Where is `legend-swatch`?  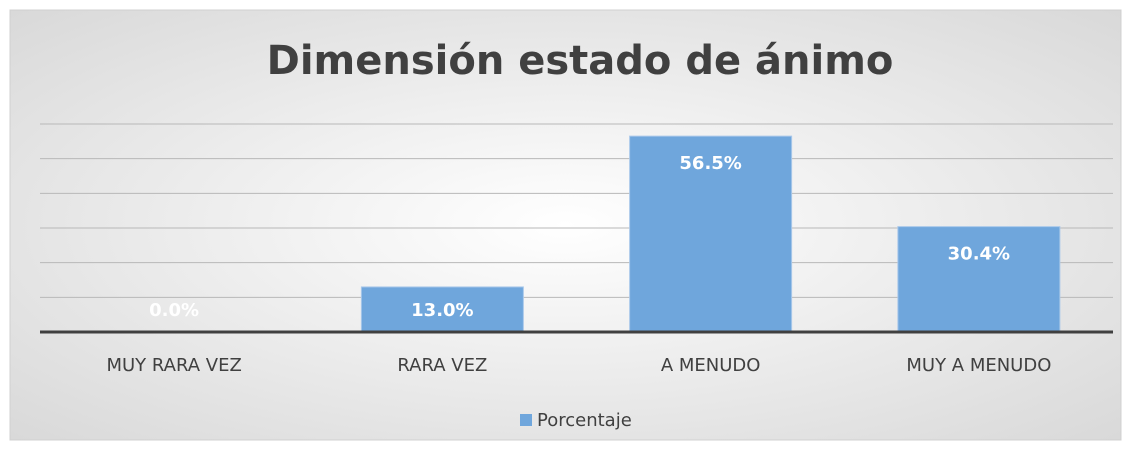 legend-swatch is located at coordinates (526, 420).